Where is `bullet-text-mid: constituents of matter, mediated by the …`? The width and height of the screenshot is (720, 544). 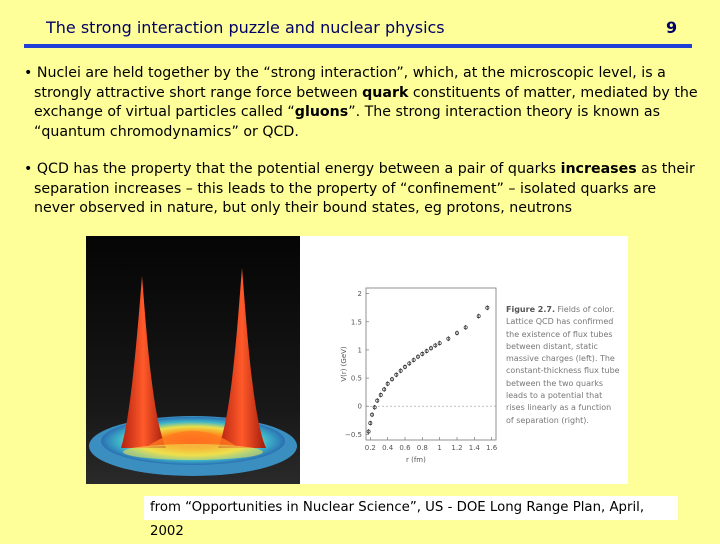
bullet-text-mid: constituents of matter, mediated by the … is located at coordinates (366, 102).